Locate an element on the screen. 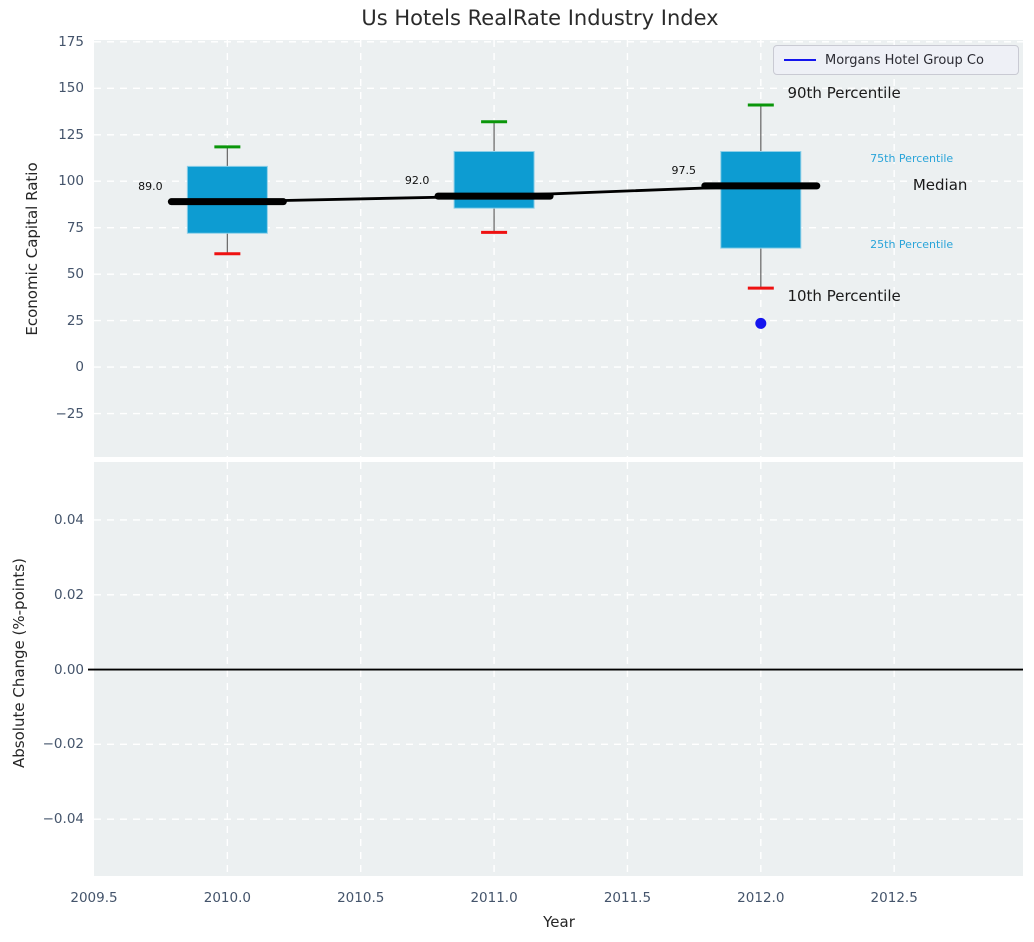  top-y-tick-label: 0 is located at coordinates (79, 367).